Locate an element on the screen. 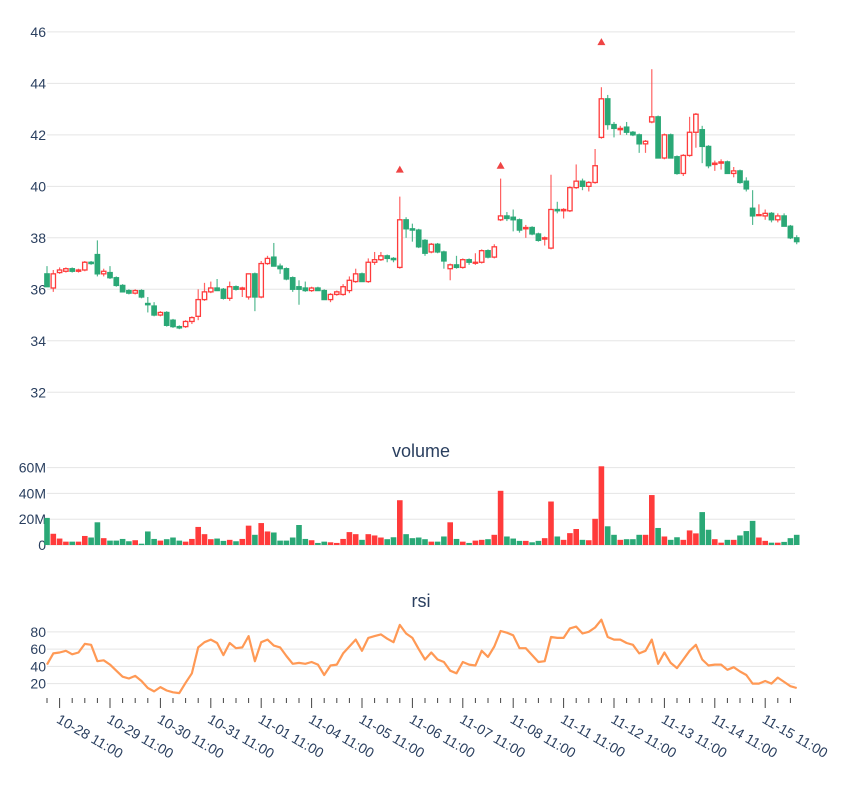 The height and width of the screenshot is (785, 853). volume-tick-label: 60M is located at coordinates (32, 468).